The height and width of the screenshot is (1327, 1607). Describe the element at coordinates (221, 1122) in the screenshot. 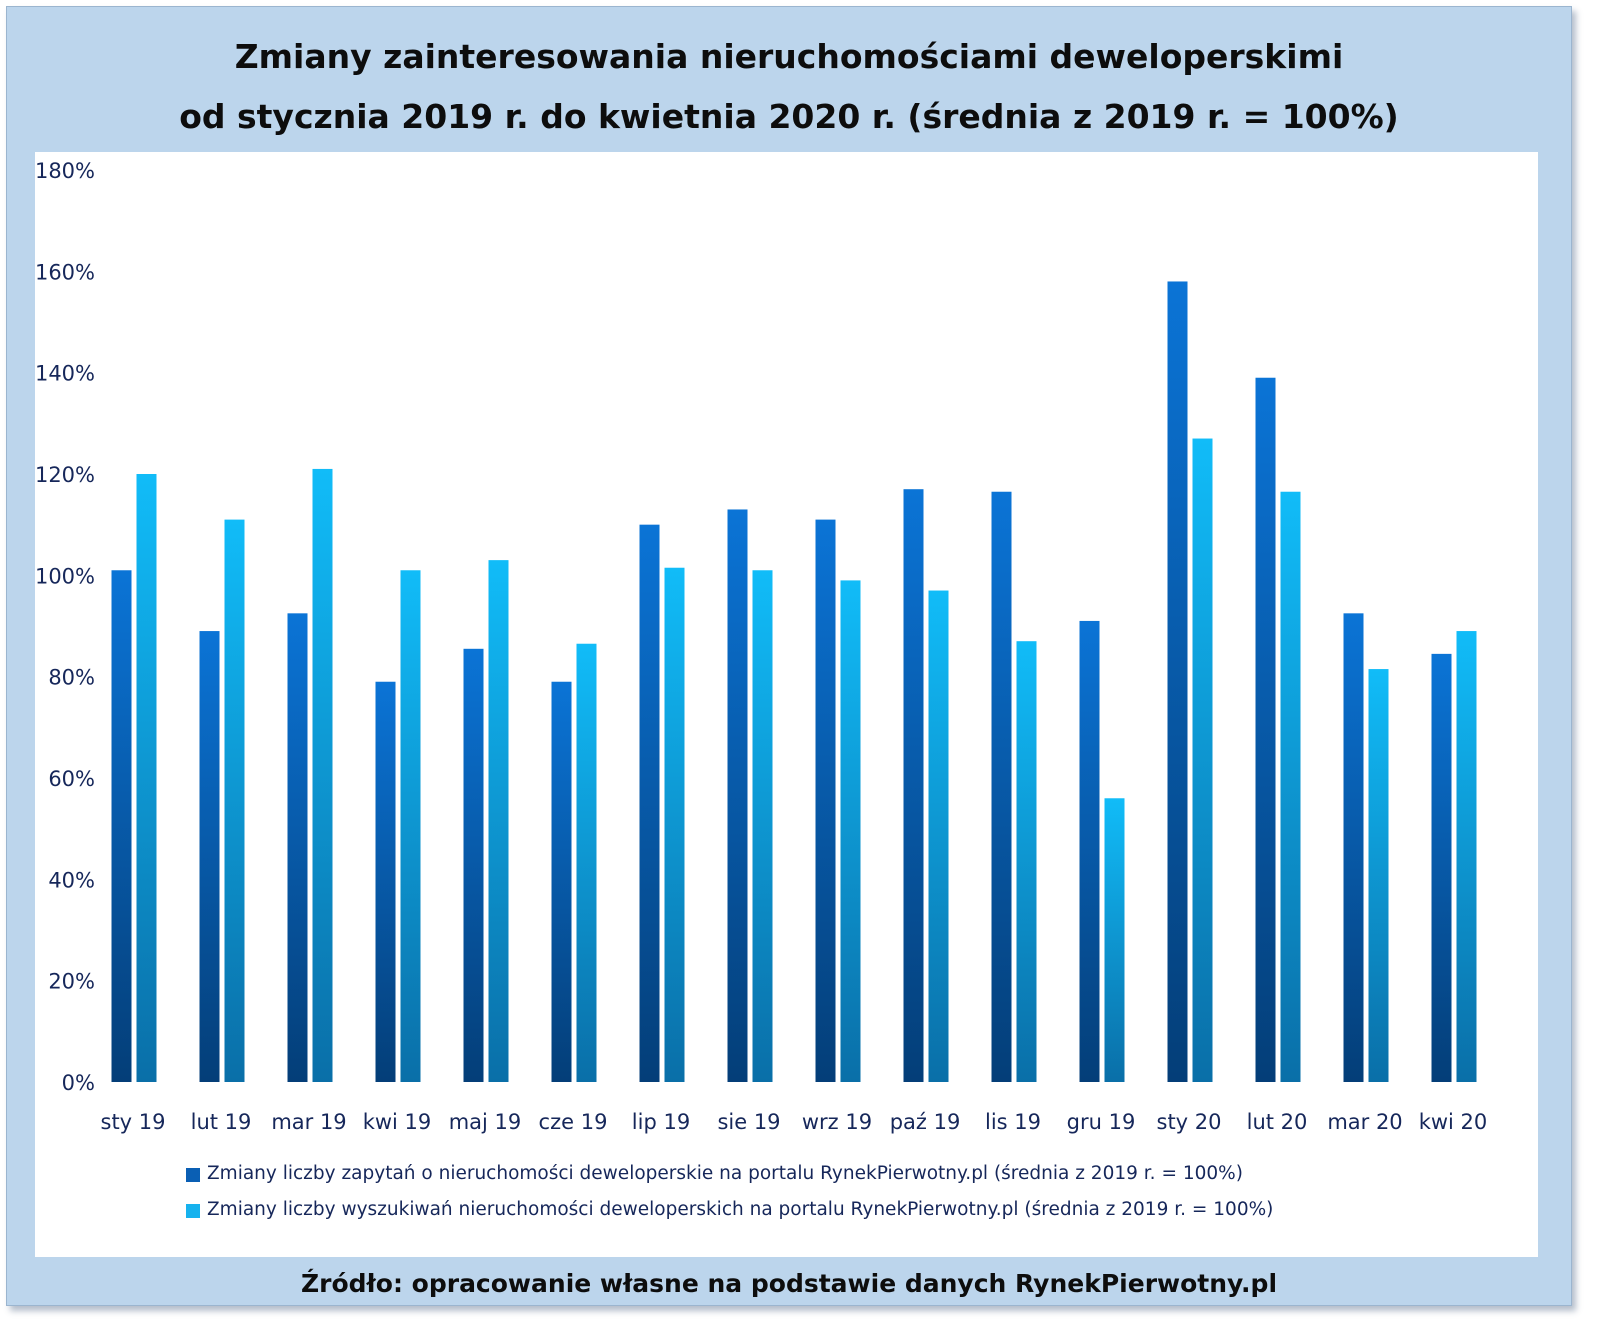

I see `x-tick-label: lut 19` at that location.